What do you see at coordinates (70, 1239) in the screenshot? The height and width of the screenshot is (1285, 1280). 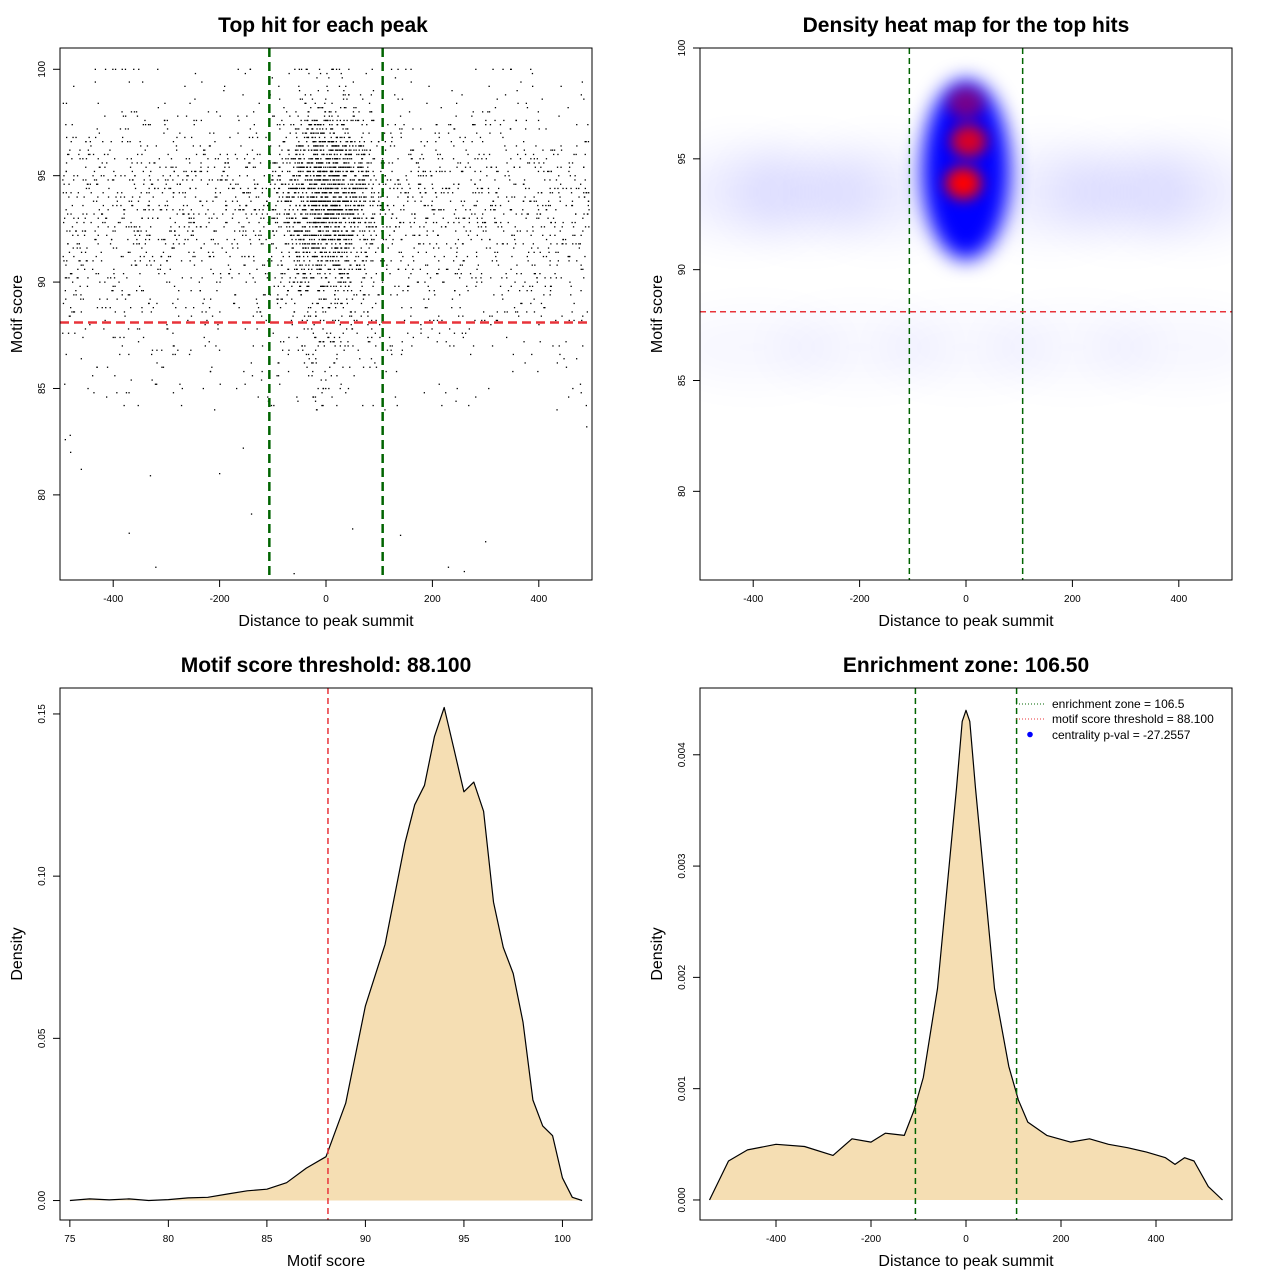 I see `x-tick-label: 75` at bounding box center [70, 1239].